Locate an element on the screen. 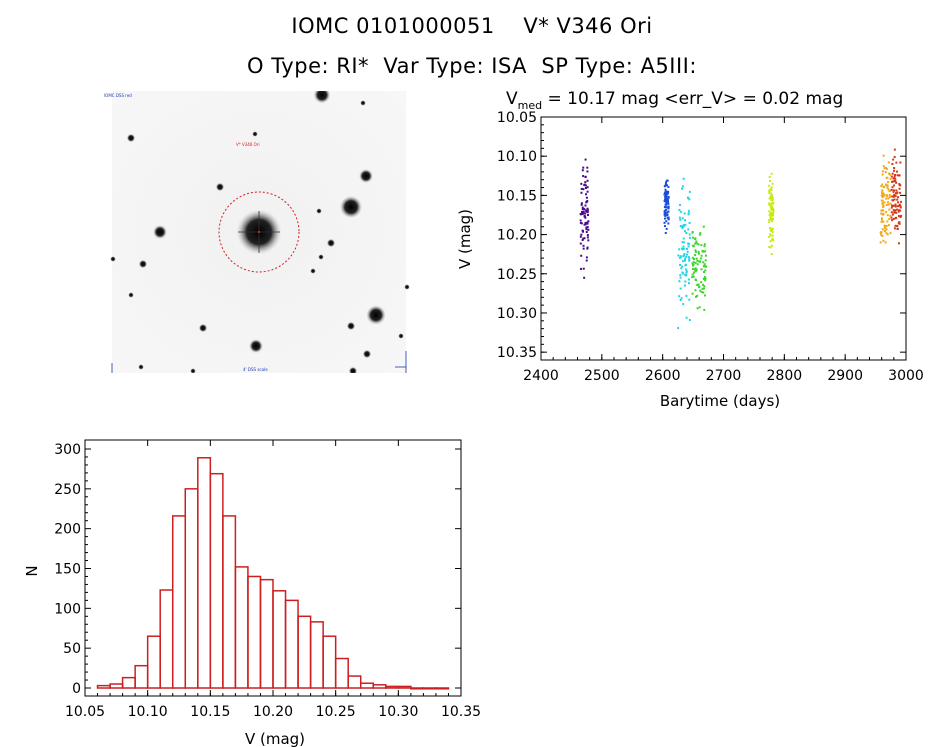  light-curve-ylabel: V (mag) is located at coordinates (465, 239).